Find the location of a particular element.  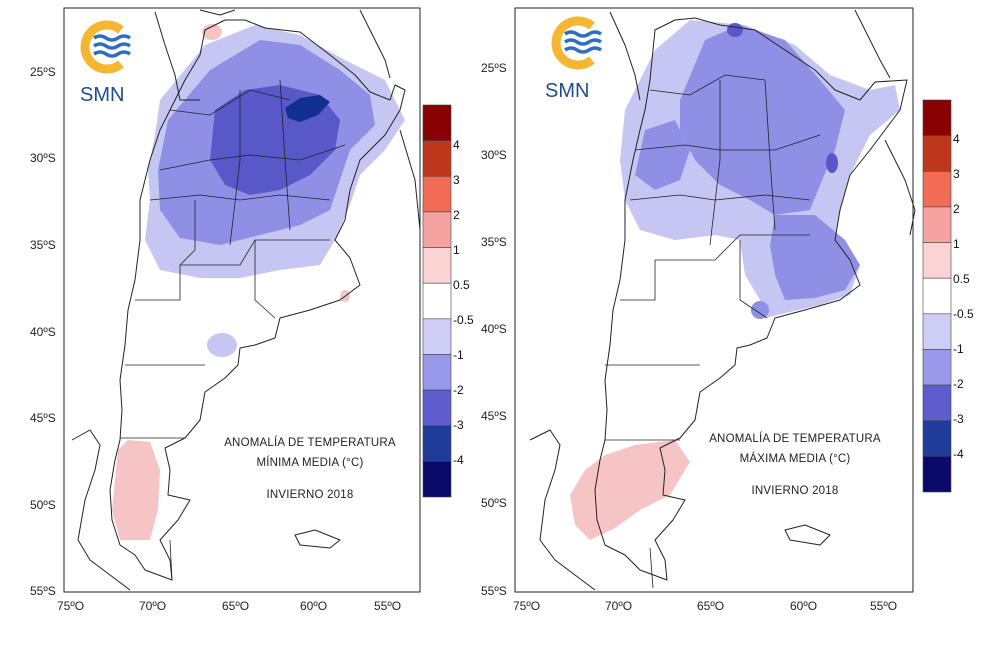

anomaly-zone-minus-1-b is located at coordinates (222, 345).